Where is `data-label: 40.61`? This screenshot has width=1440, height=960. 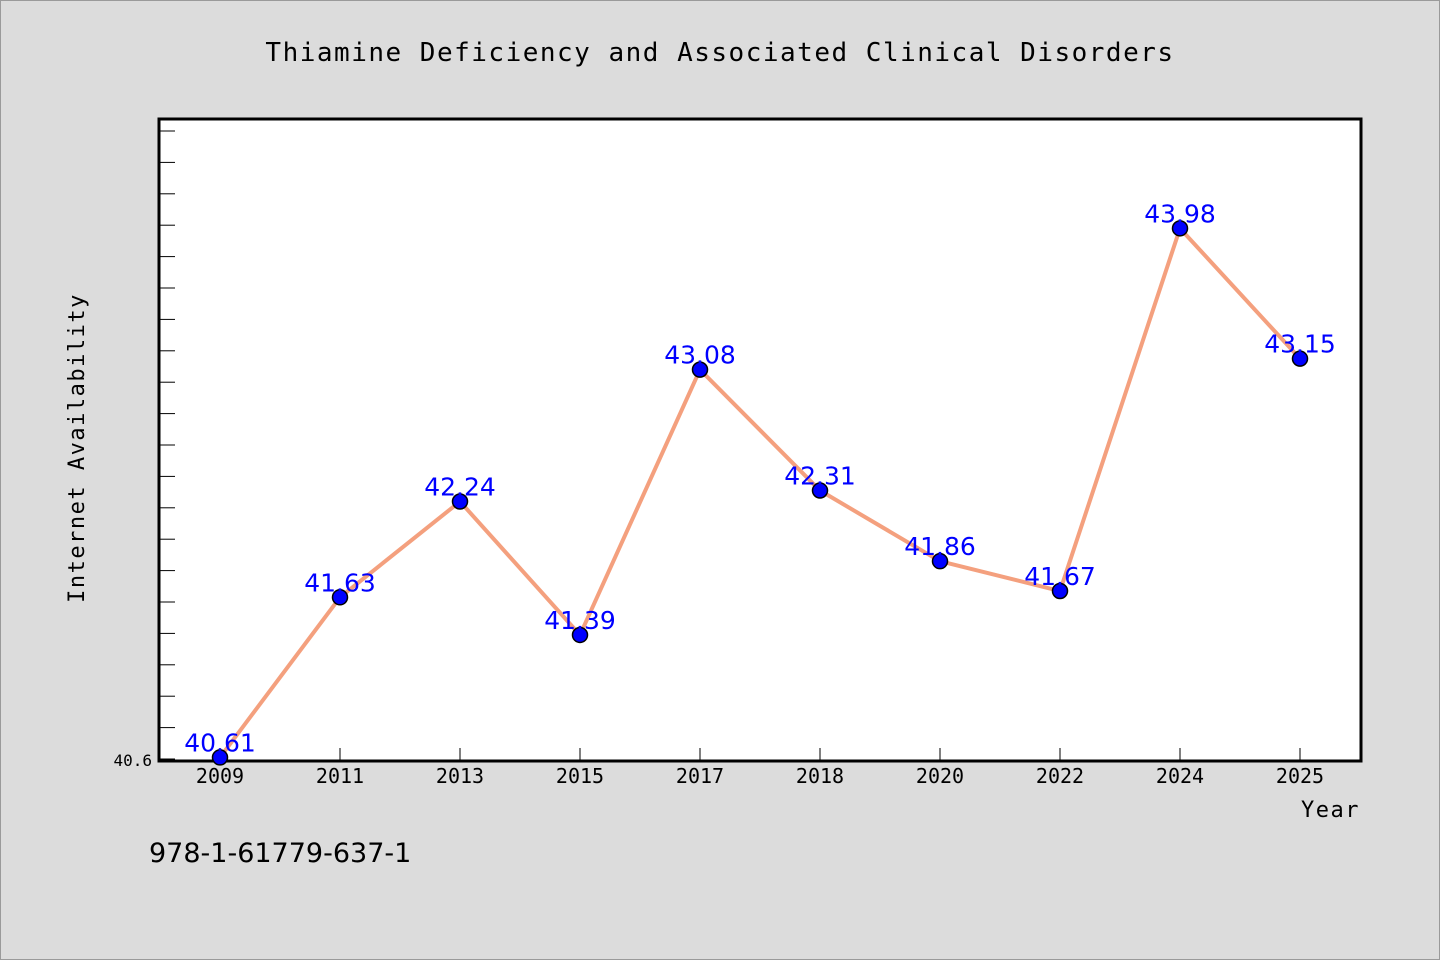 data-label: 40.61 is located at coordinates (220, 742).